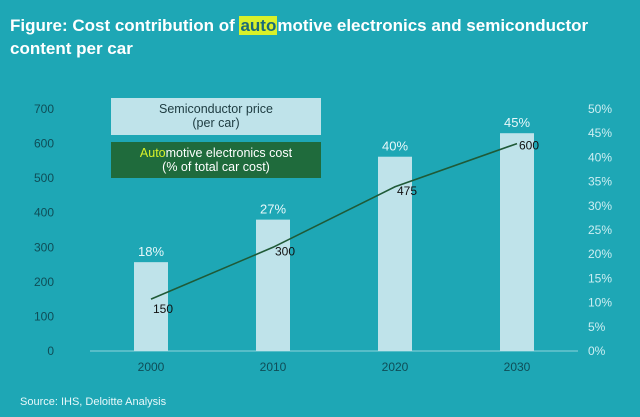 This screenshot has width=640, height=417. Describe the element at coordinates (153, 153) in the screenshot. I see `legend-line-label-highlight: Auto` at that location.